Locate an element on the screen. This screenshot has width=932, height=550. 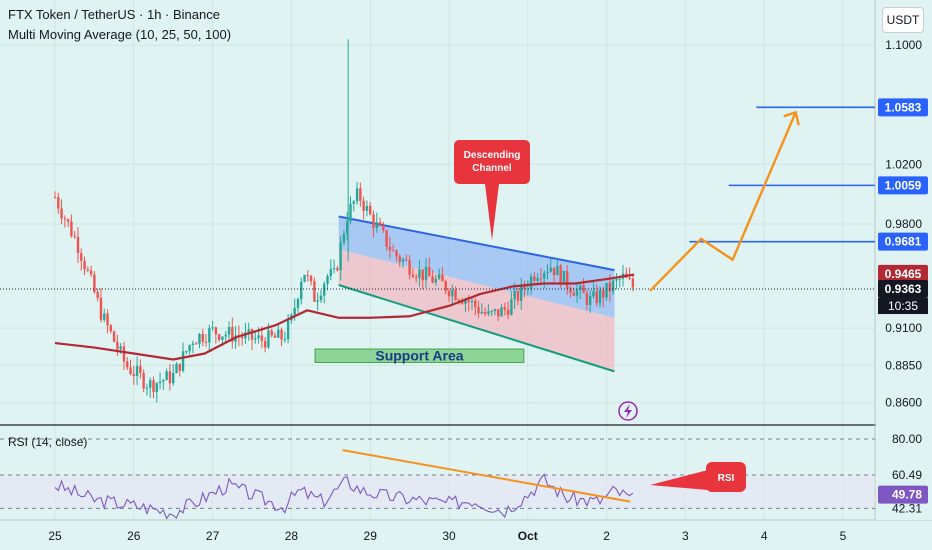
price-label-text: 0.9681 is located at coordinates (903, 242).